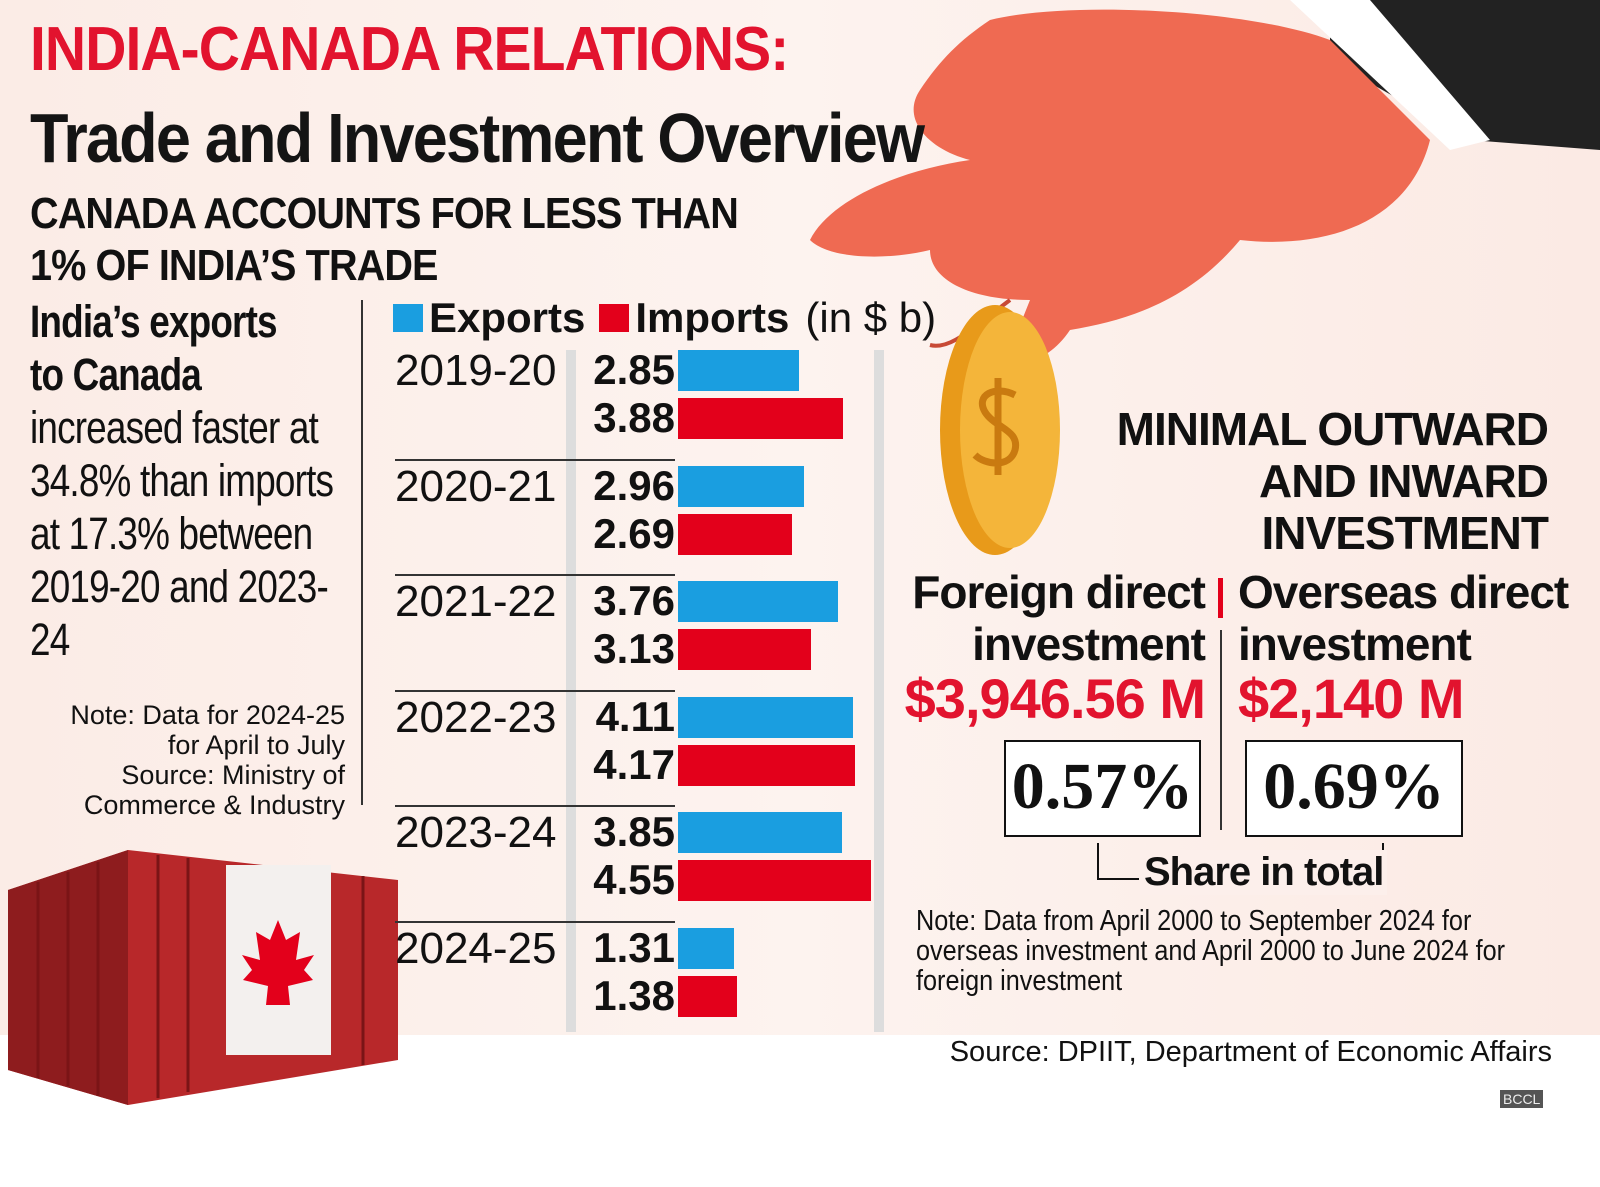 This screenshot has width=1600, height=1187. I want to click on legend-imports: Imports, so click(712, 317).